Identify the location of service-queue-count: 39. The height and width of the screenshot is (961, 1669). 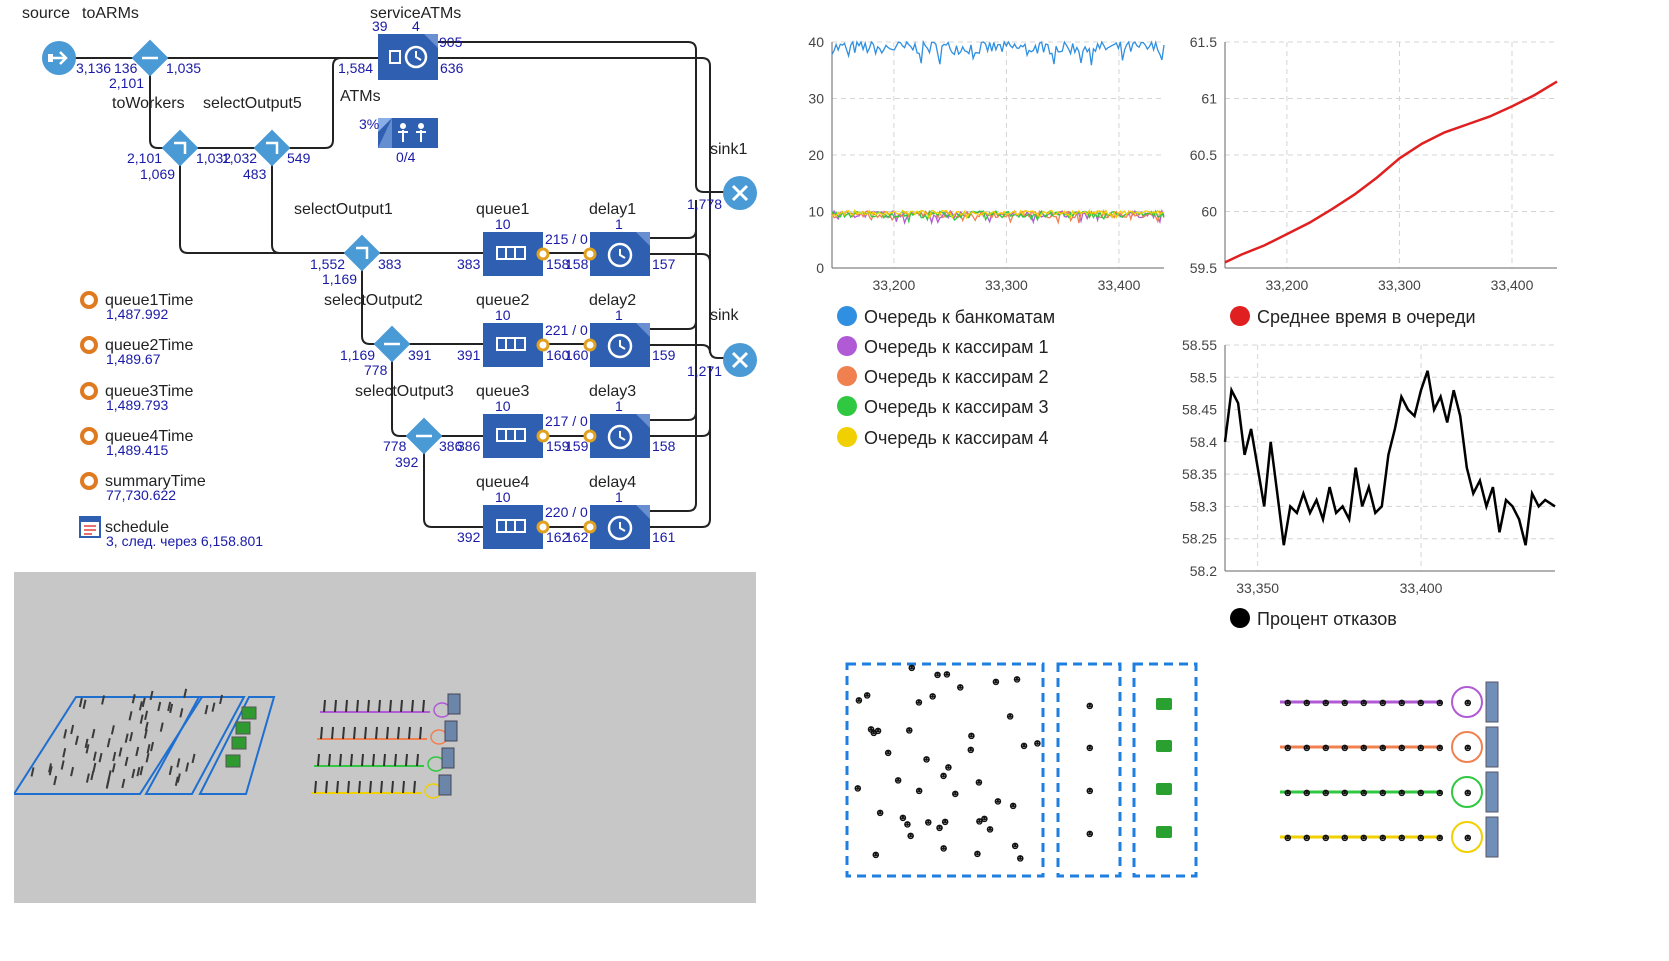
(380, 26).